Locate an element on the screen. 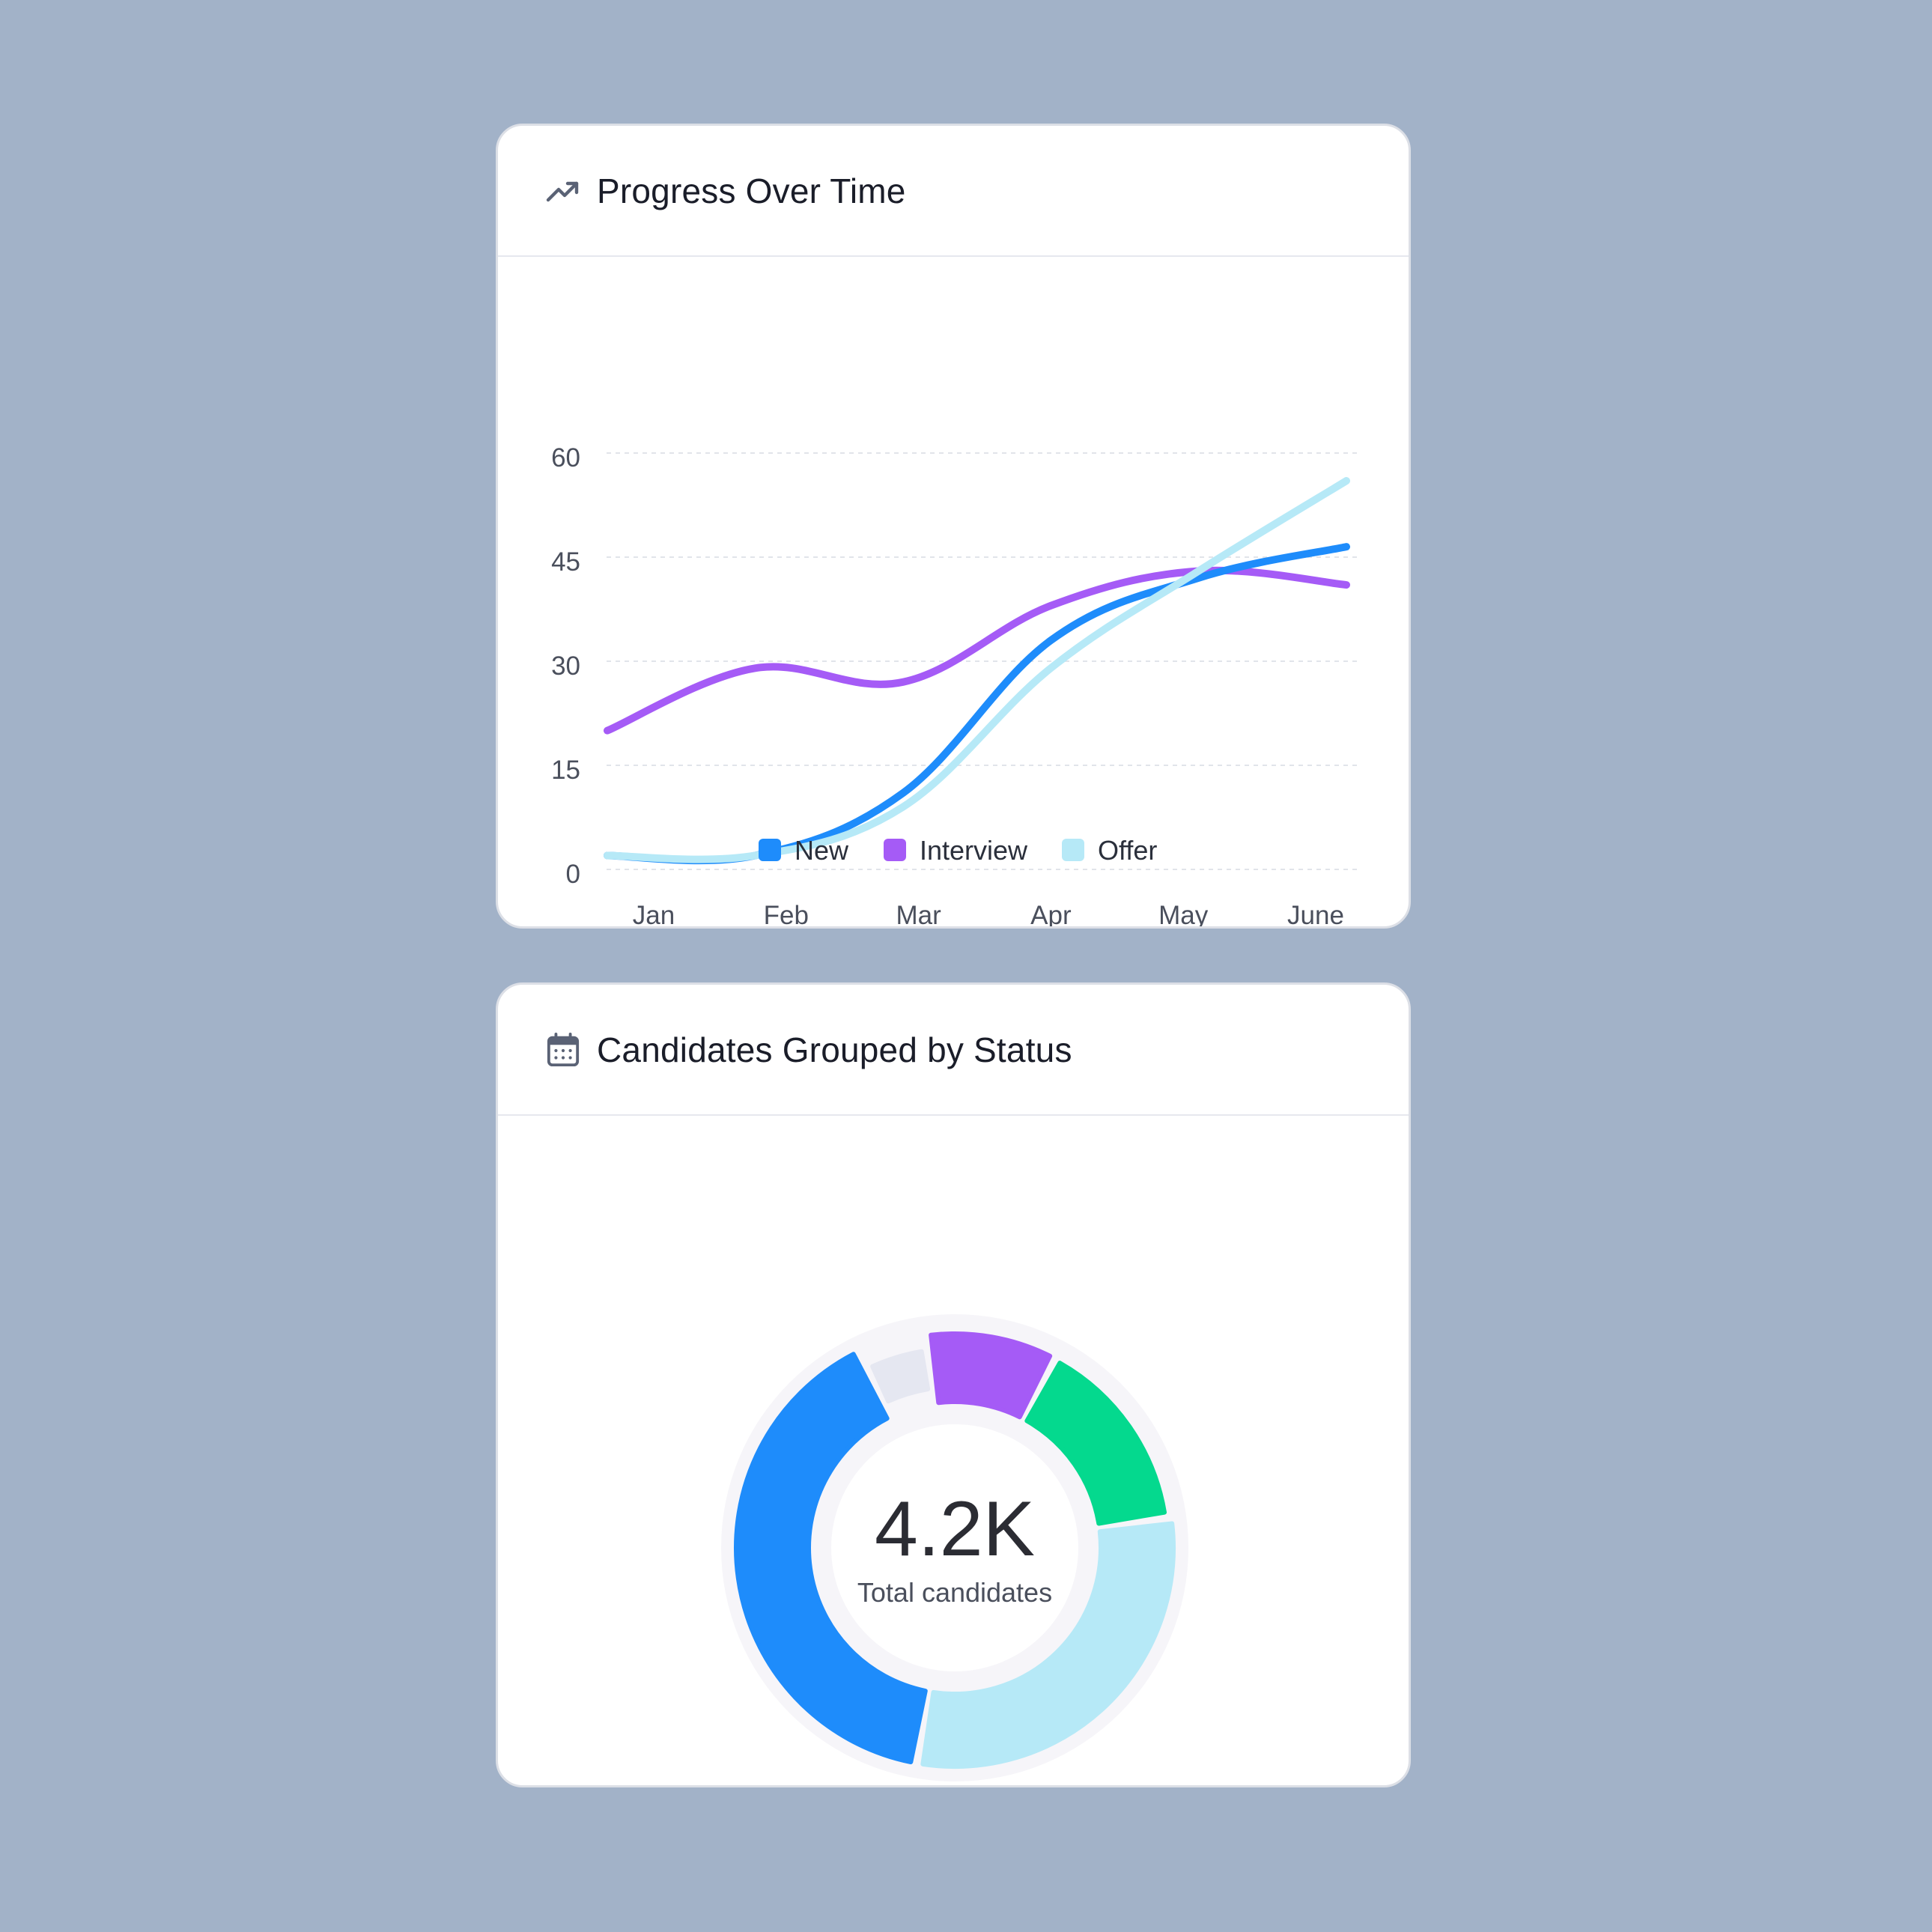 The height and width of the screenshot is (1932, 1932). donut-slice-in-review is located at coordinates (1048, 1645).